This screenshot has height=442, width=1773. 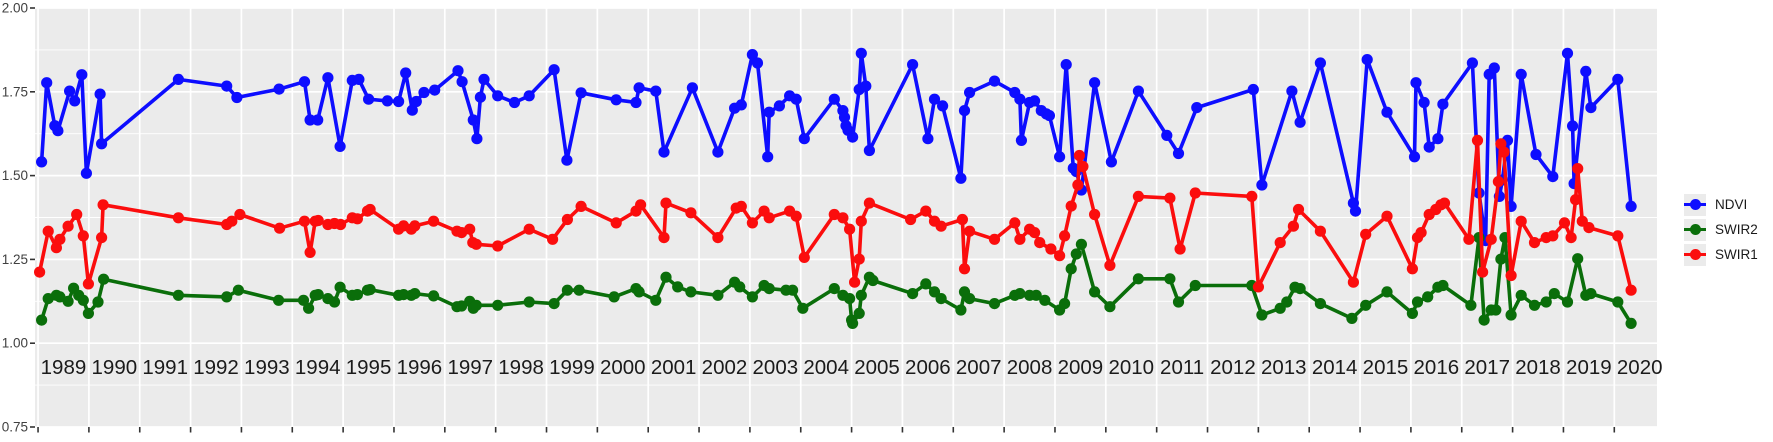 I want to click on svg-text: 2003, so click(x=776, y=367).